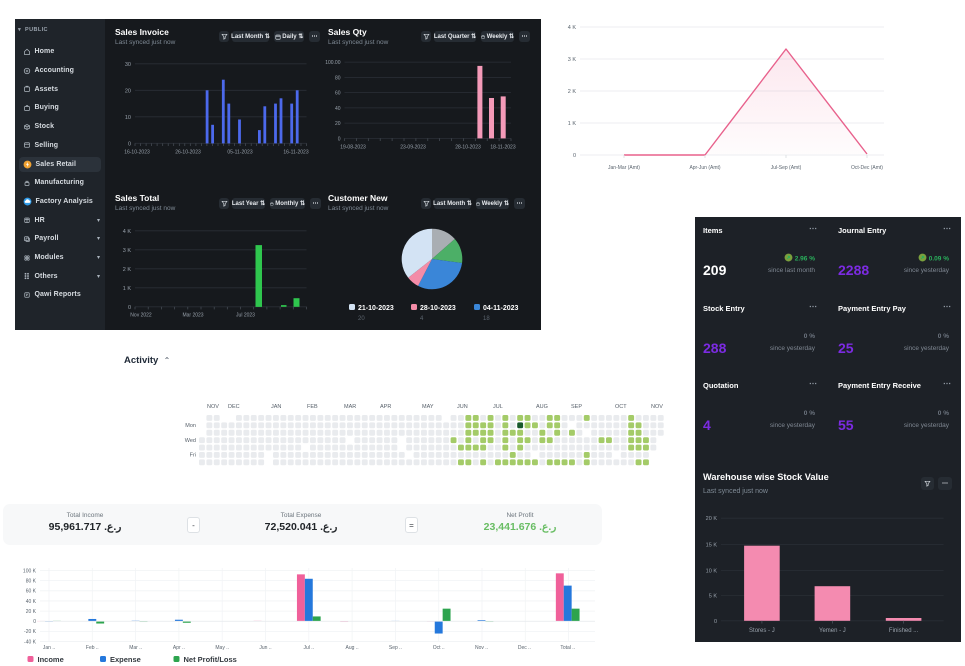  Describe the element at coordinates (481, 648) in the screenshot. I see `svg-text: Nov ..` at that location.